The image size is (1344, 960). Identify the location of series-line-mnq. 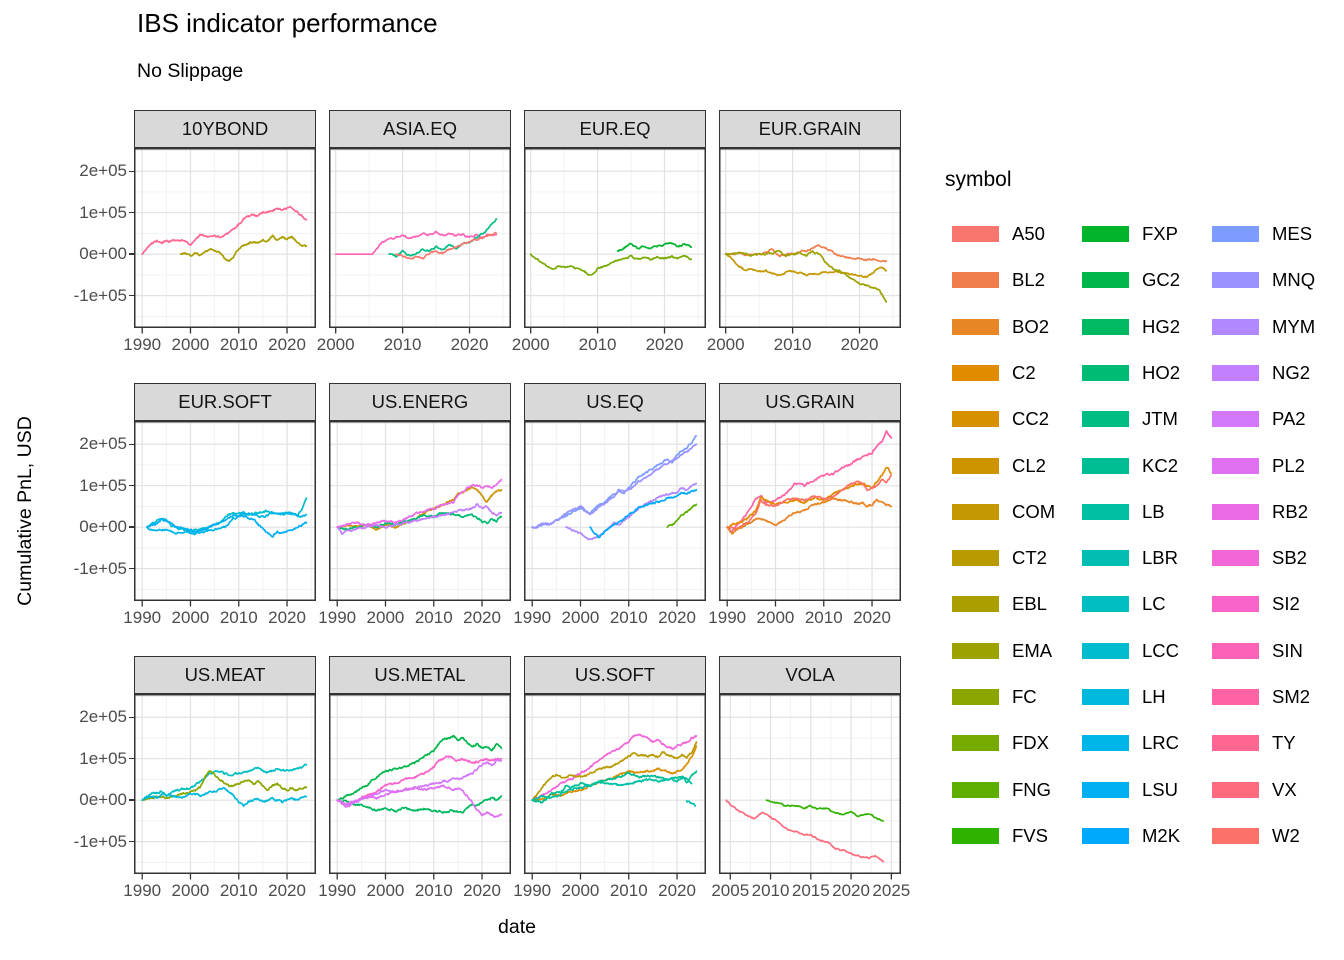
(614, 486).